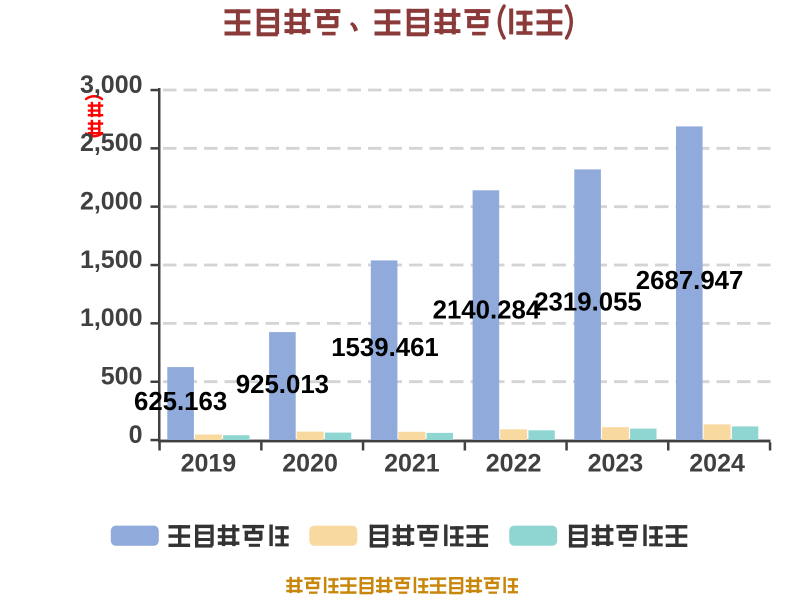  What do you see at coordinates (385, 348) in the screenshot?
I see `svg-text: 1539.461` at bounding box center [385, 348].